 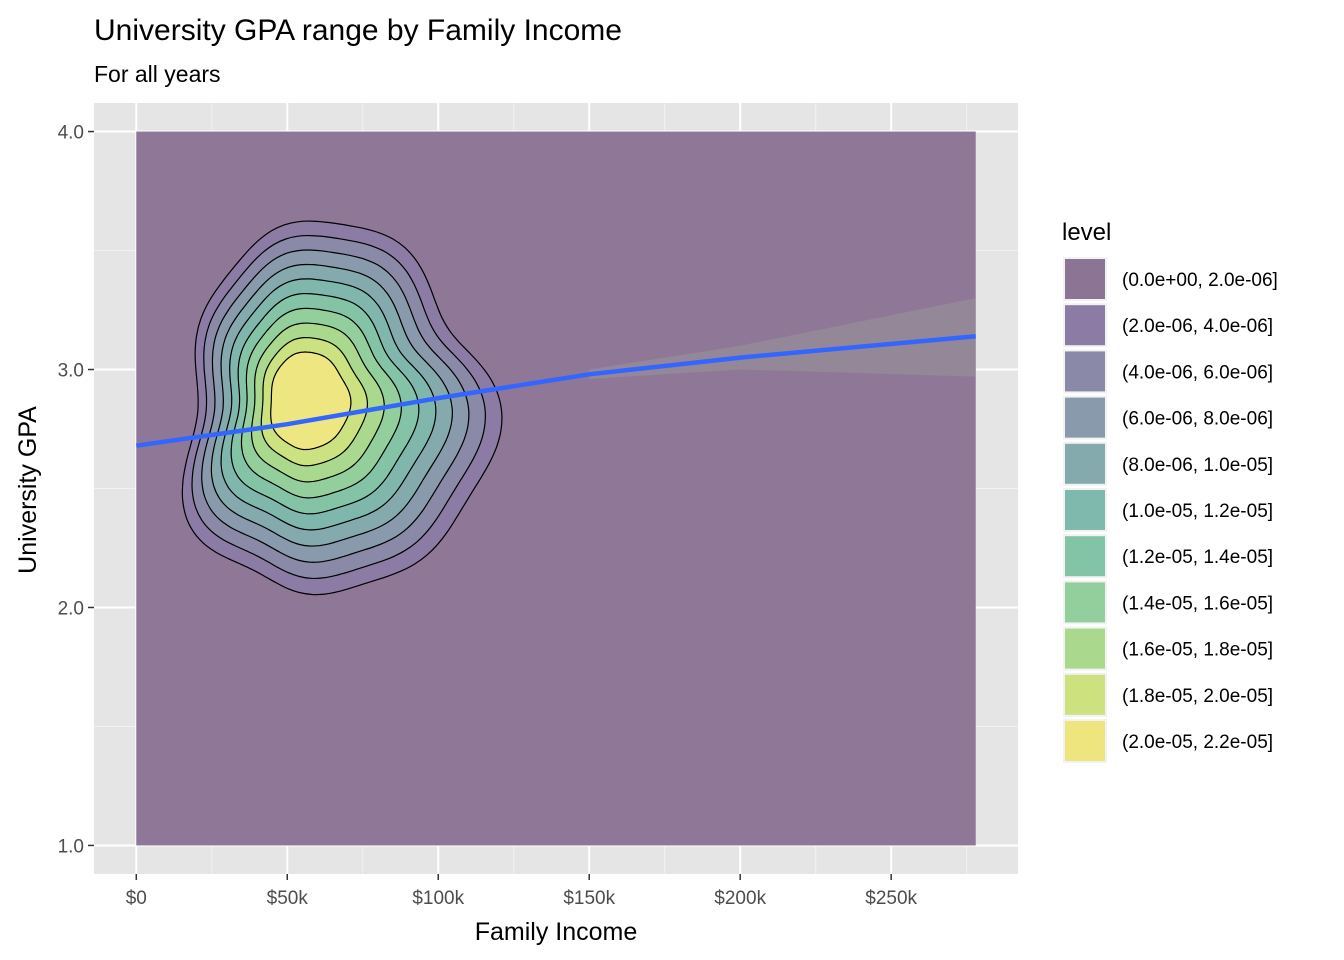 What do you see at coordinates (1197, 372) in the screenshot?
I see `legend-label: (4.0e-06, 6.0e-06]` at bounding box center [1197, 372].